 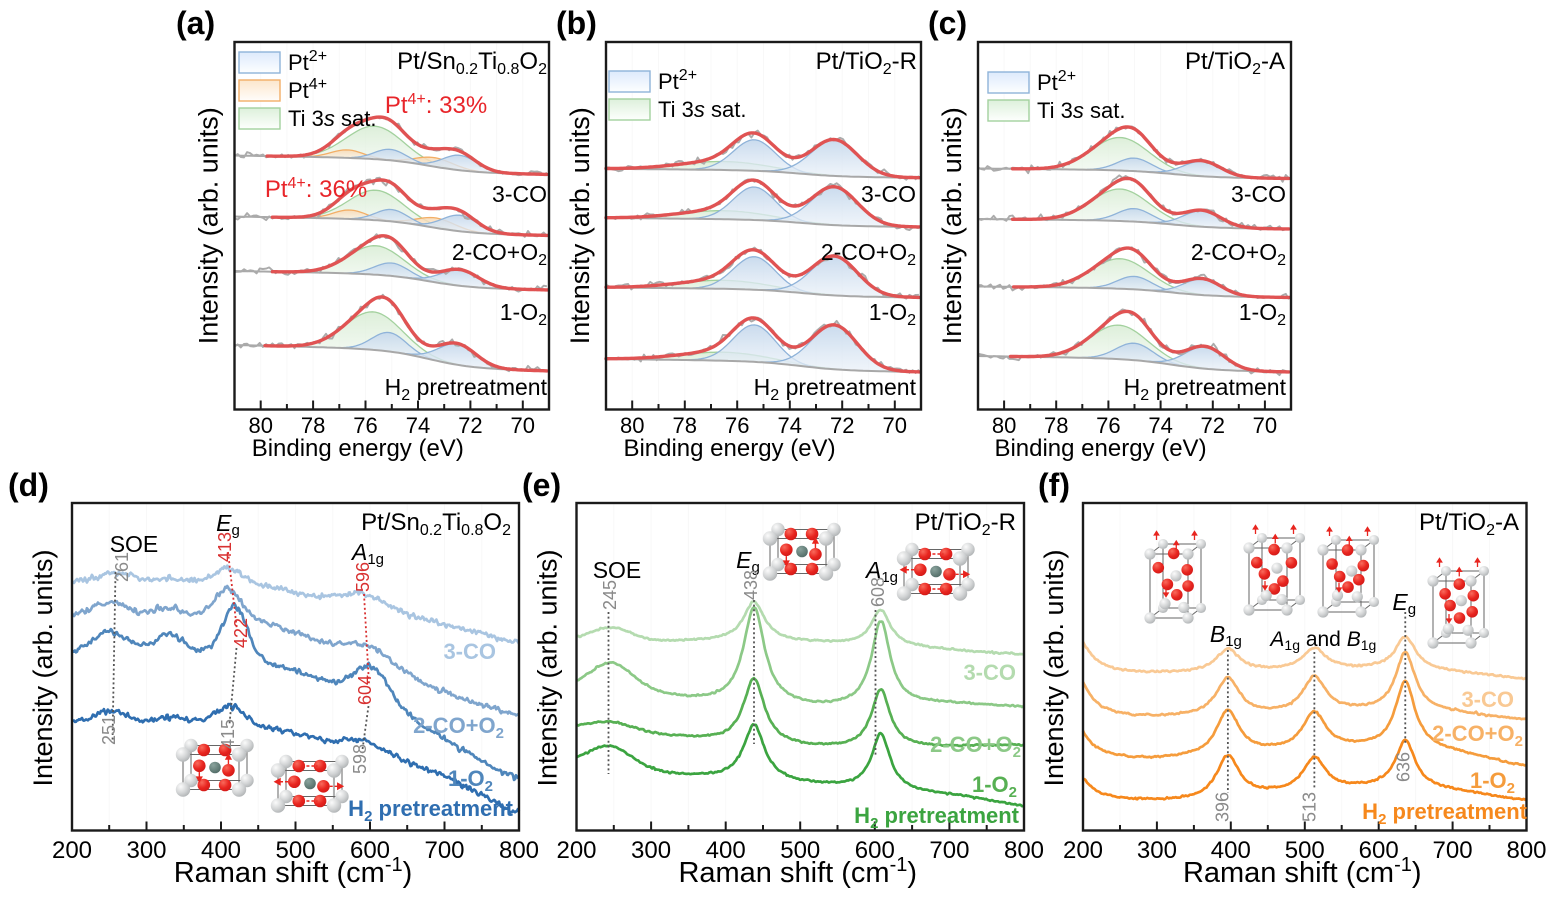 What do you see at coordinates (610, 595) in the screenshot?
I see `svg-text: 245` at bounding box center [610, 595].